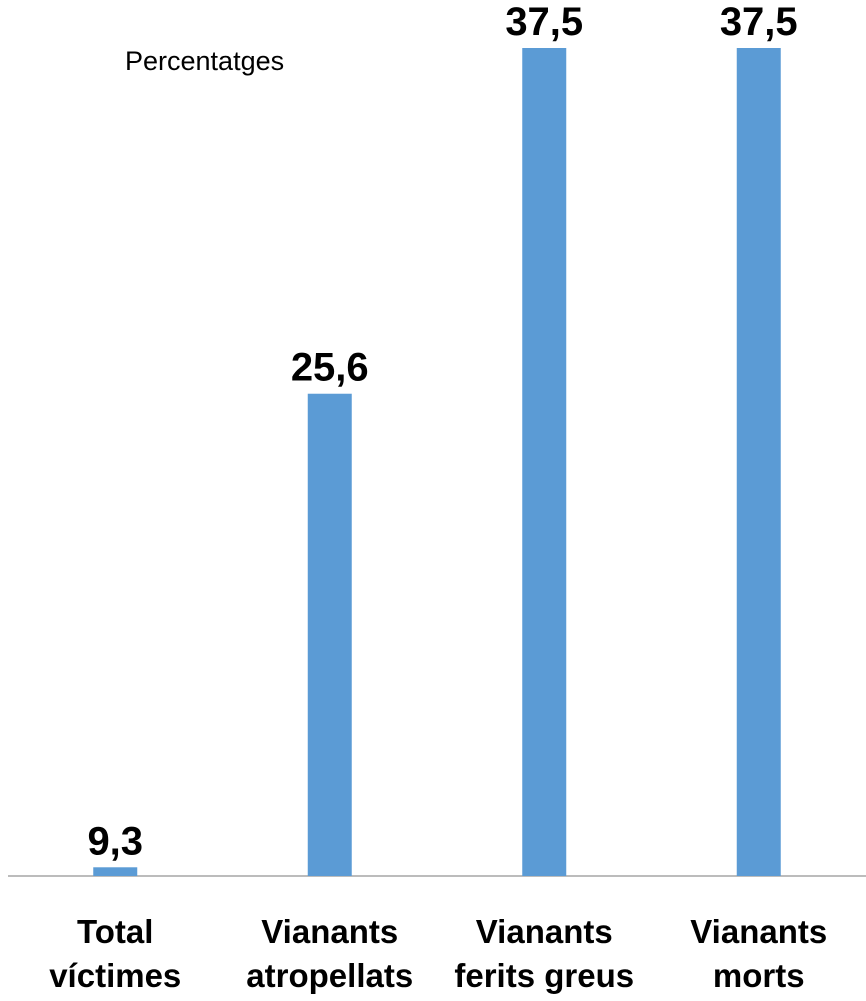 The image size is (866, 1001). What do you see at coordinates (204, 61) in the screenshot?
I see `series-label: Percentatges` at bounding box center [204, 61].